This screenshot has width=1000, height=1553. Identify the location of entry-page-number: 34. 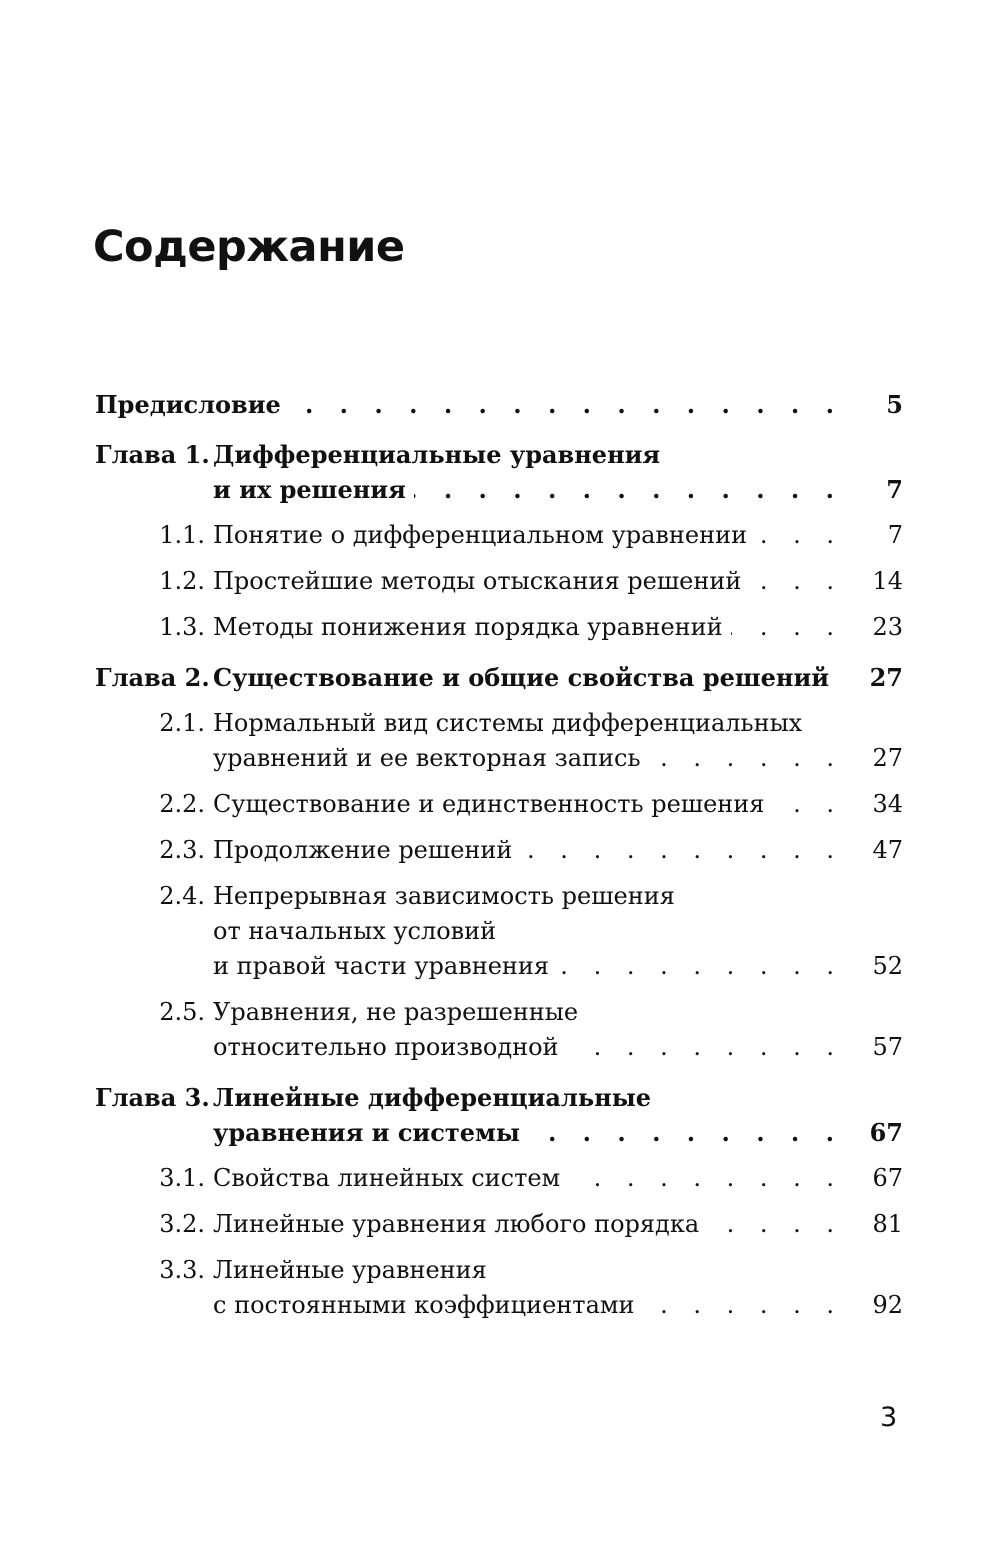
(887, 804).